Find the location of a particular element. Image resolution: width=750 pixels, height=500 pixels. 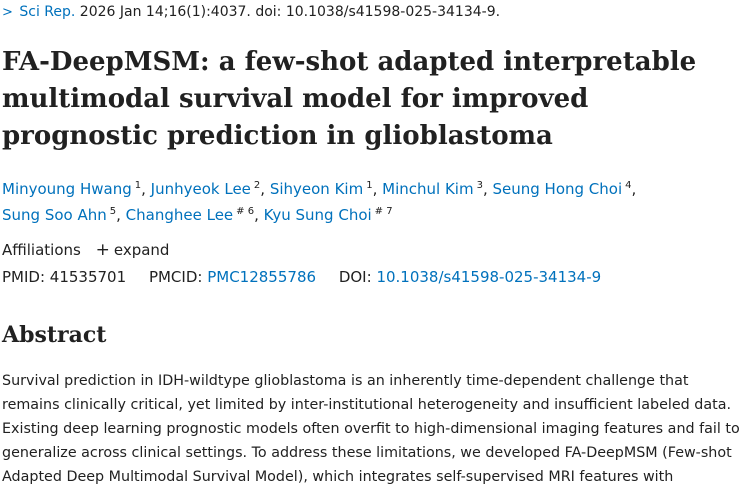

author-affiliation-number: 2 is located at coordinates (257, 185).